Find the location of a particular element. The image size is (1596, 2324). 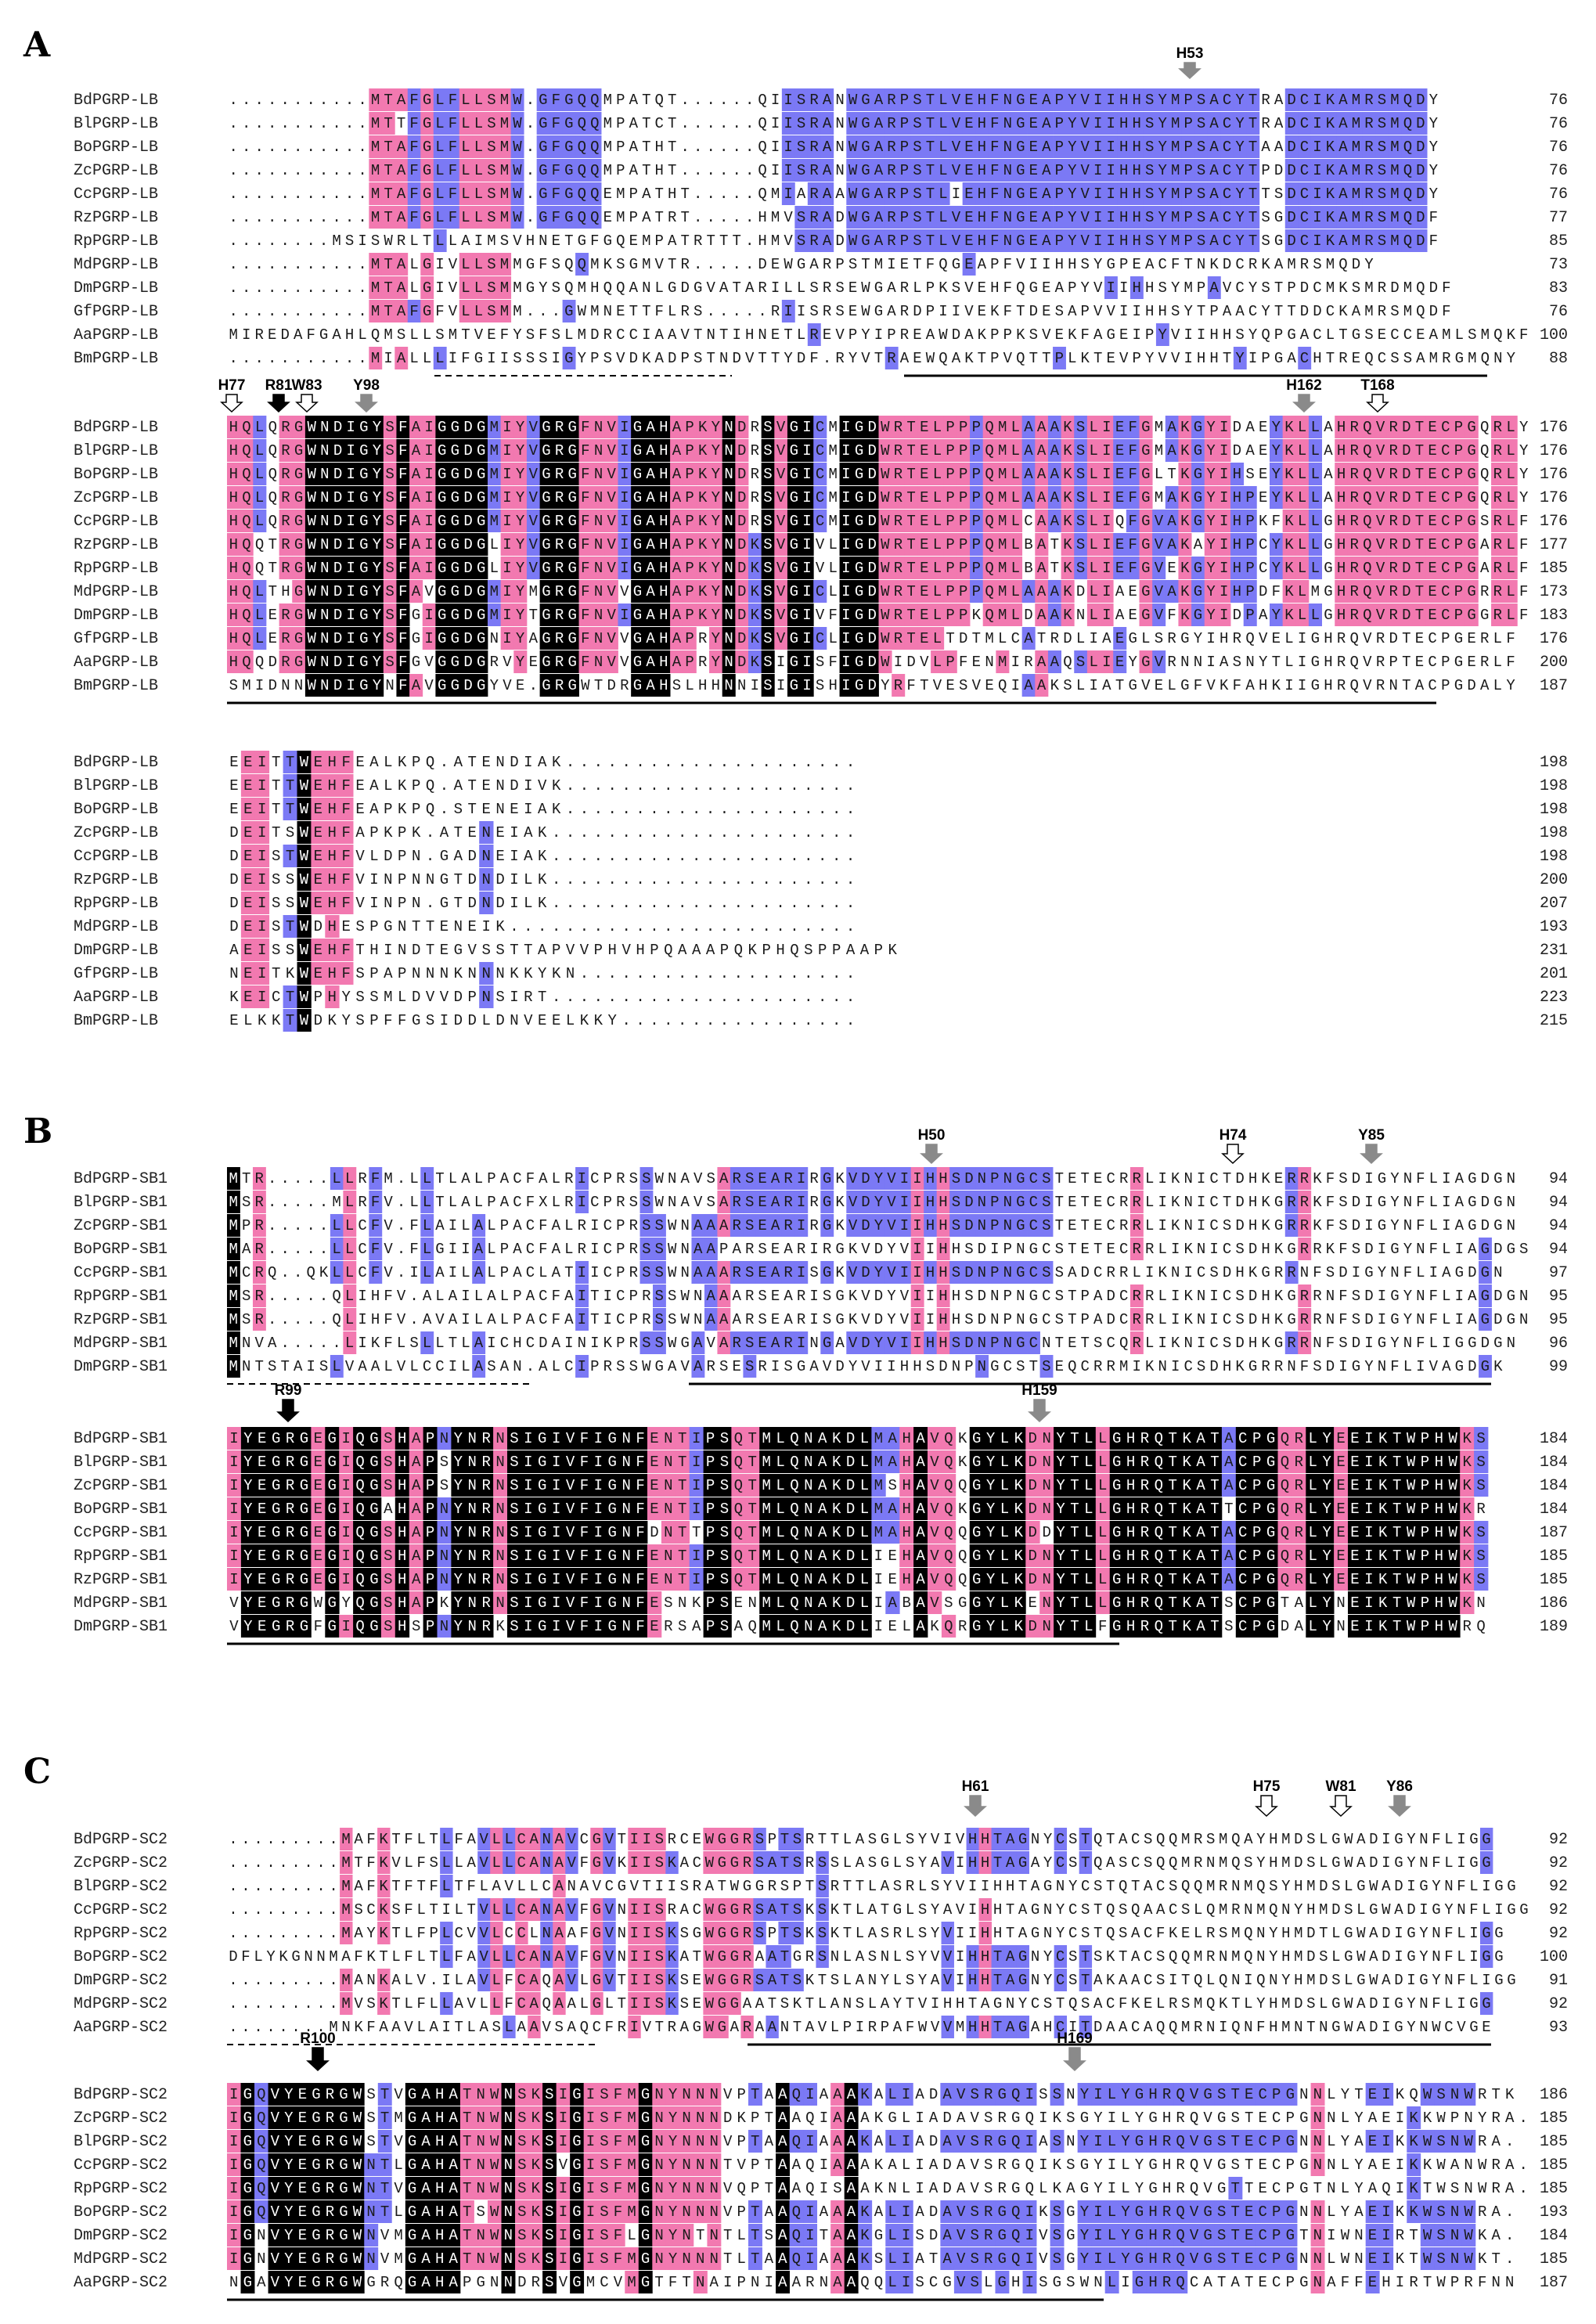

residue: Y is located at coordinates (1240, 217).